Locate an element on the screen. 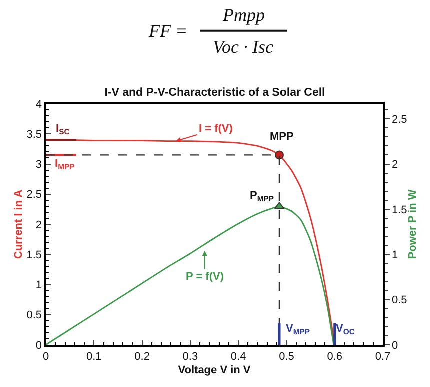 This screenshot has height=387, width=430. text: Pmpp is located at coordinates (243, 15).